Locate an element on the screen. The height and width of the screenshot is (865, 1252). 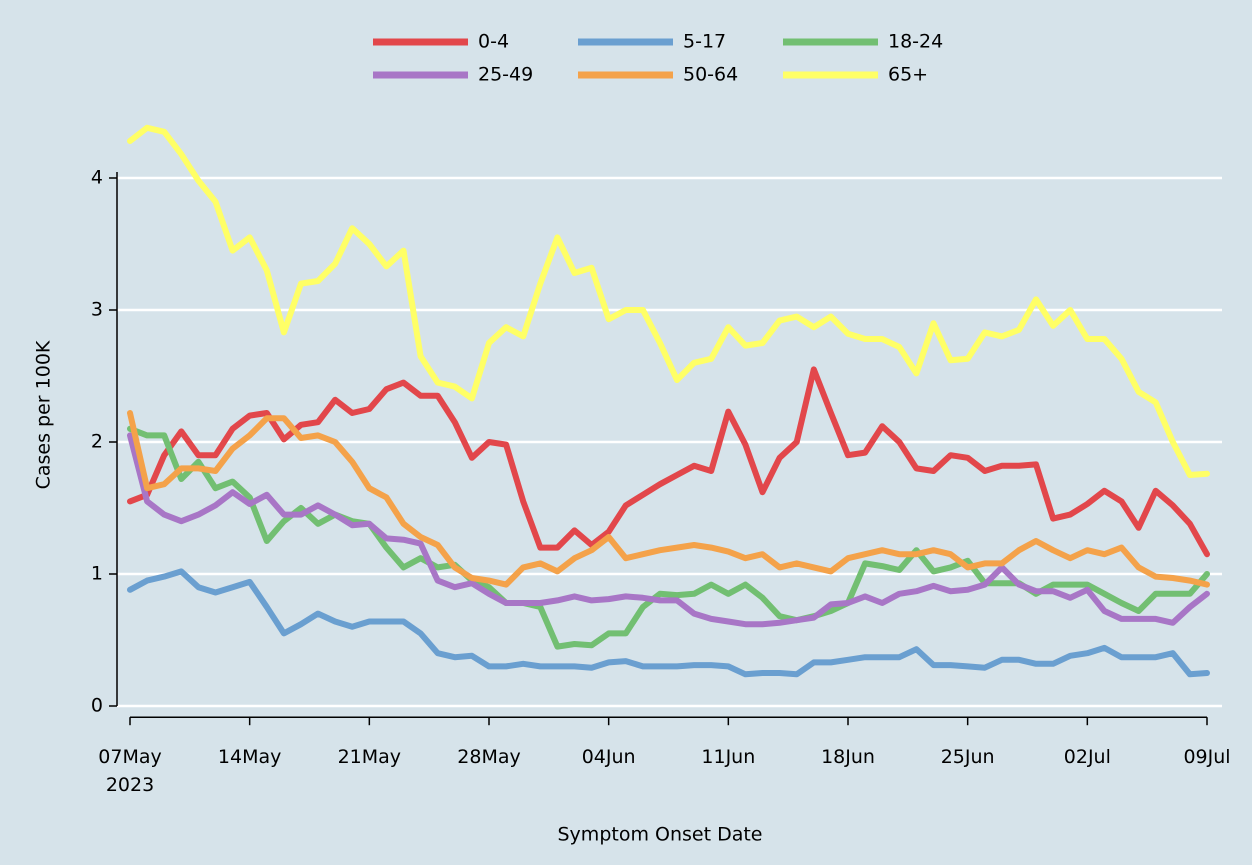
x-tick-label: 09Jul is located at coordinates (1206, 757).